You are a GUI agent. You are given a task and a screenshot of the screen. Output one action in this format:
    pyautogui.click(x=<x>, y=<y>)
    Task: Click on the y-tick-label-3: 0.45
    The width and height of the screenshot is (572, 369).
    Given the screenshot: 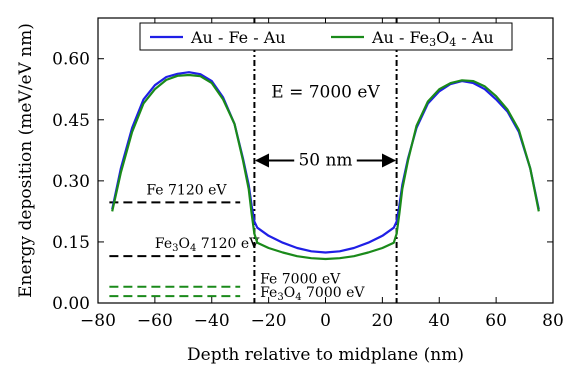 What is the action you would take?
    pyautogui.click(x=71, y=121)
    